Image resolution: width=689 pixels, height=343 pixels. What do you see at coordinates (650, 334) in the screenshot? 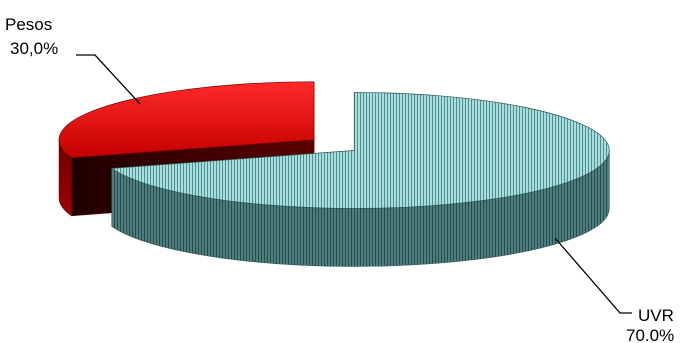
I see `data-label-uvr-pct: 70.0%` at bounding box center [650, 334].